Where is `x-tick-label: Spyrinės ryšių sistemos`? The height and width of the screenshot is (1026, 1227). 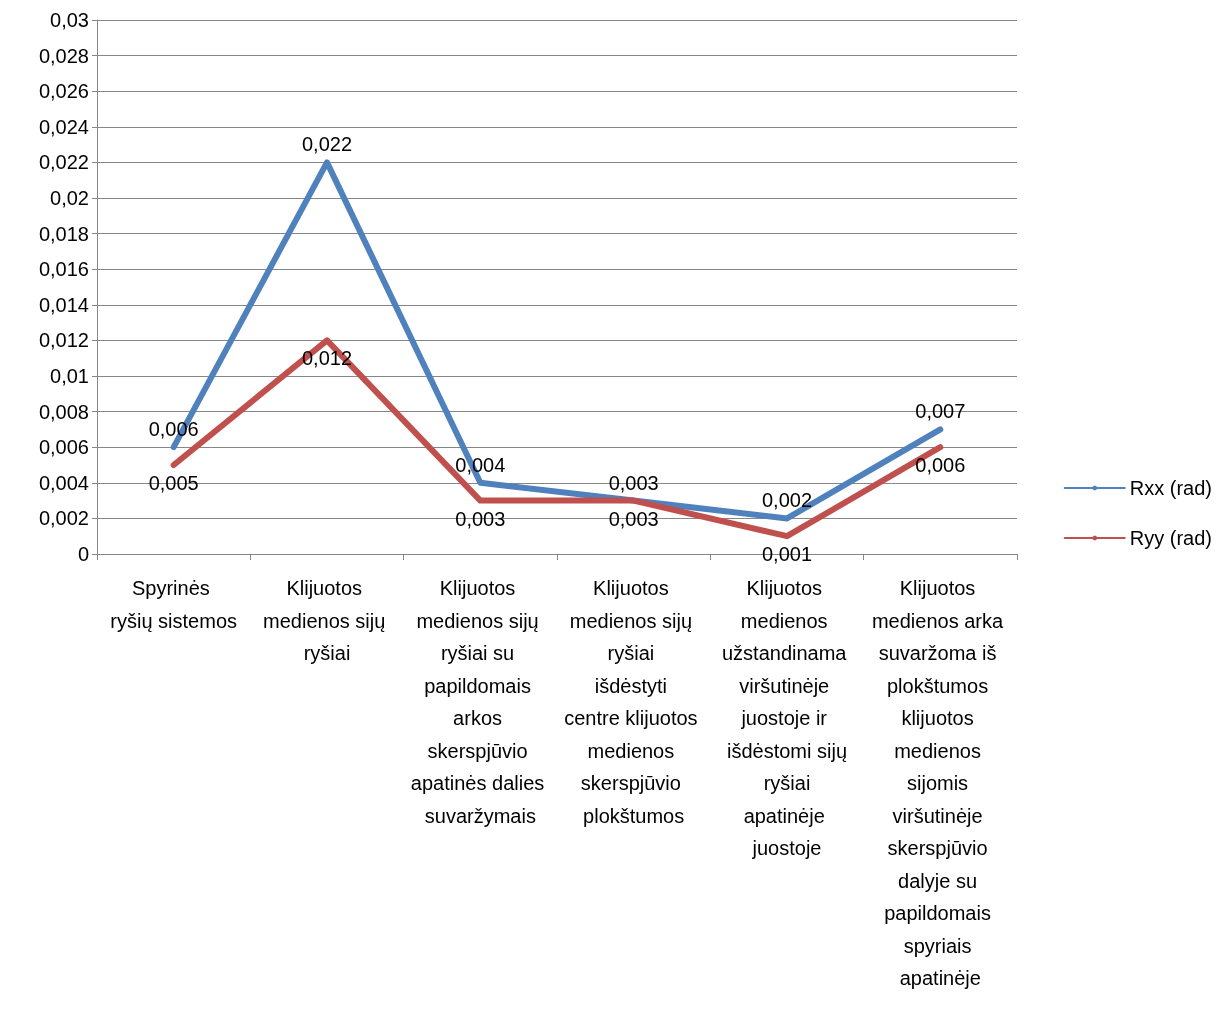
x-tick-label: Spyrinės ryšių sistemos is located at coordinates (174, 604).